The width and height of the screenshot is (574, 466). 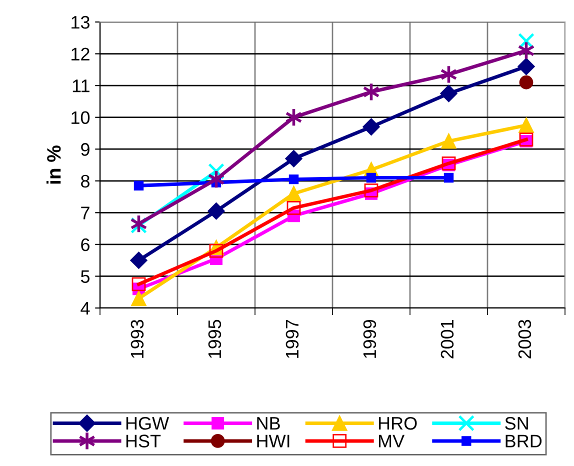 I want to click on legend-label: SN, so click(x=516, y=423).